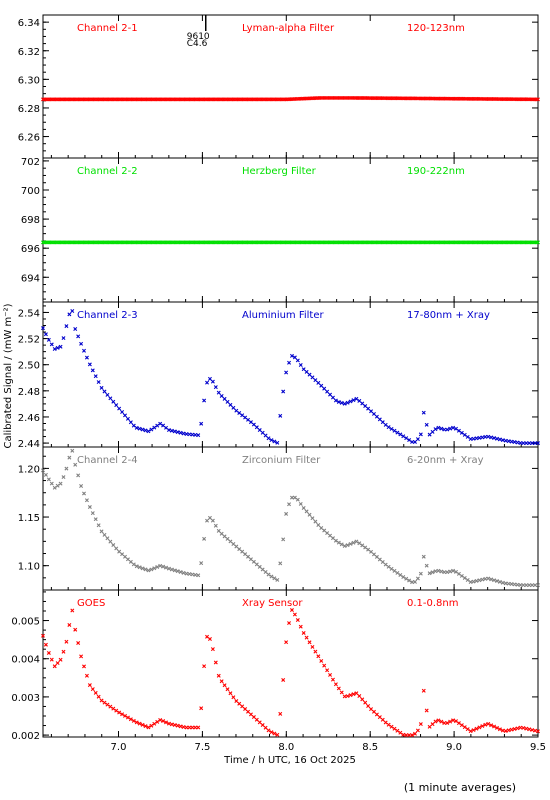 This screenshot has height=800, width=550. Describe the element at coordinates (454, 747) in the screenshot. I see `x-tick-label: 9.0` at that location.